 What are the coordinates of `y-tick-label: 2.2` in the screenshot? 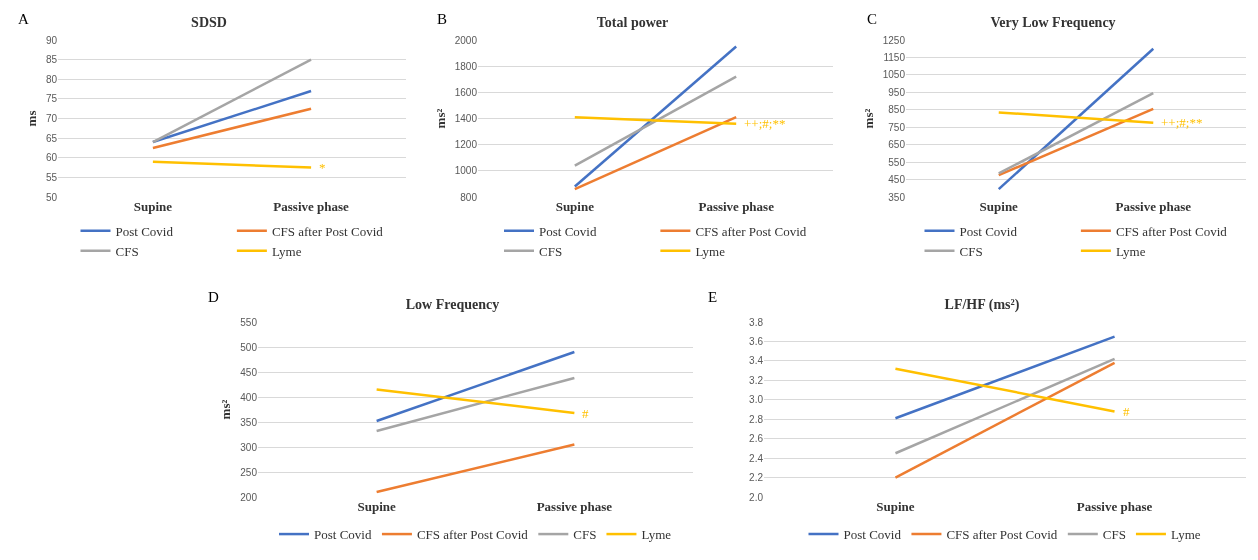 It's located at (756, 478).